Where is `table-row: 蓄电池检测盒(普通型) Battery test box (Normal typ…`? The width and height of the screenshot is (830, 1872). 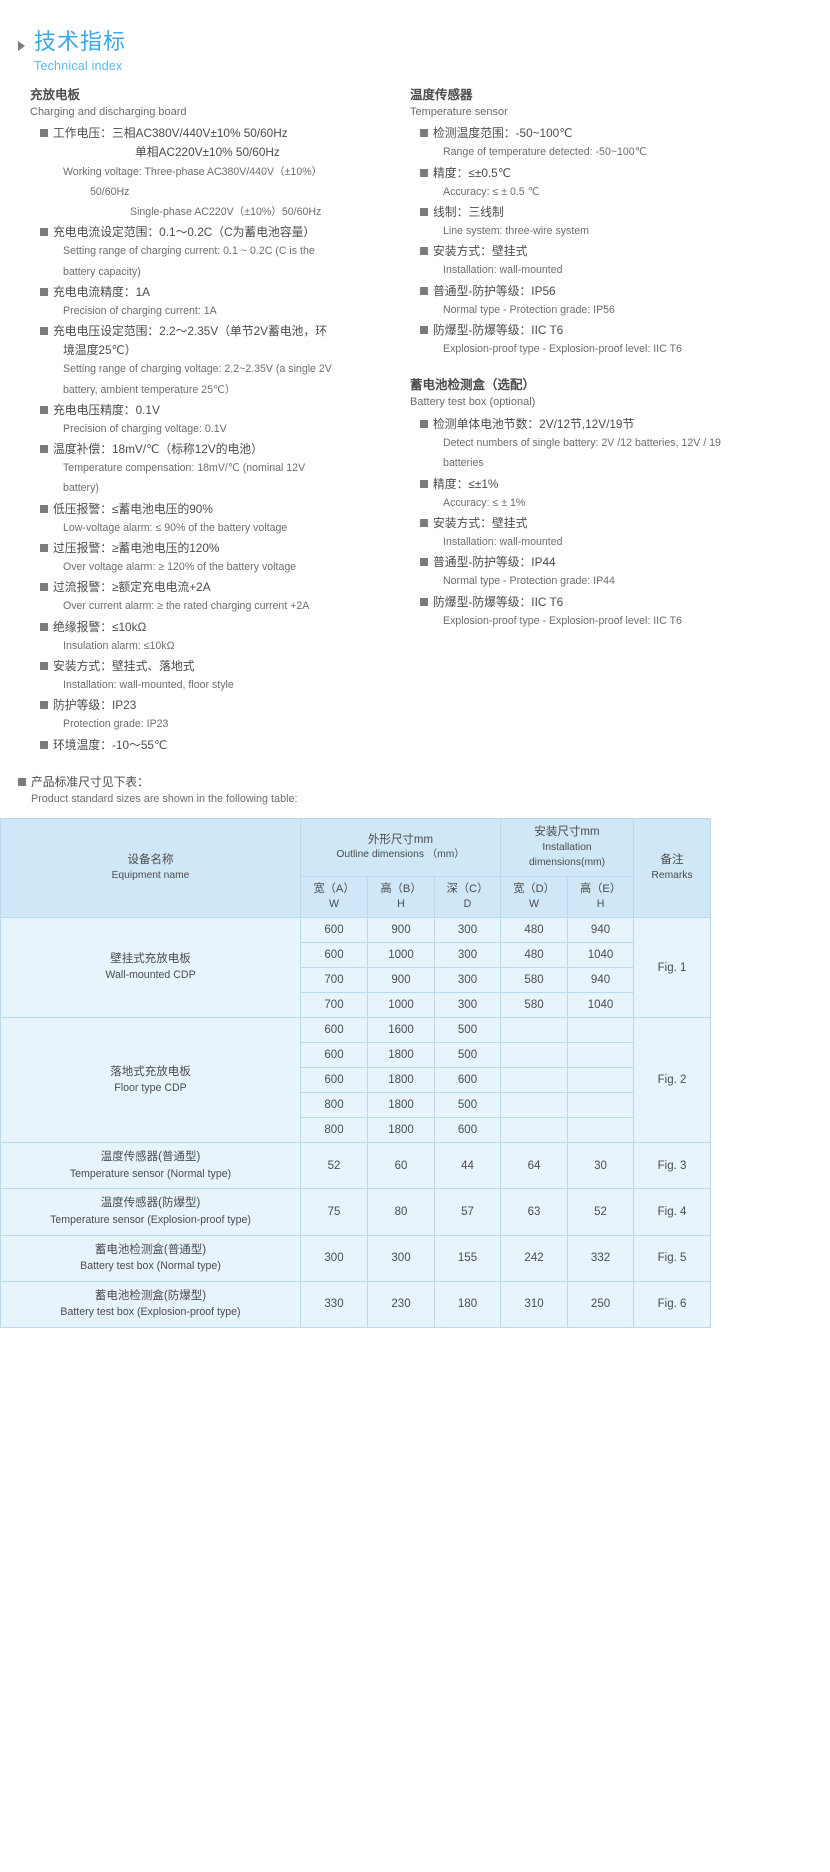
table-row: 蓄电池检测盒(普通型) Battery test box (Normal typ… is located at coordinates (356, 1258).